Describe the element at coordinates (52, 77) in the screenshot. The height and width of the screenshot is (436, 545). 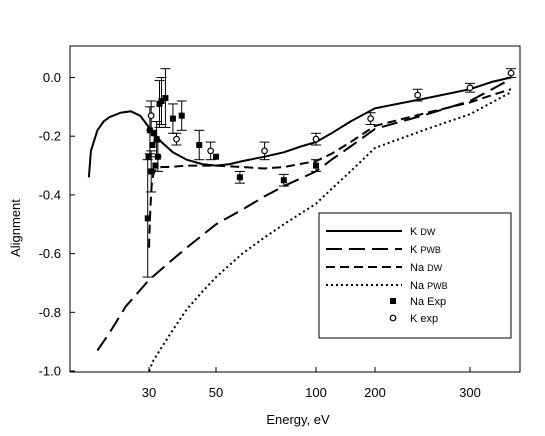
I see `y-tick-label: 0.0` at that location.